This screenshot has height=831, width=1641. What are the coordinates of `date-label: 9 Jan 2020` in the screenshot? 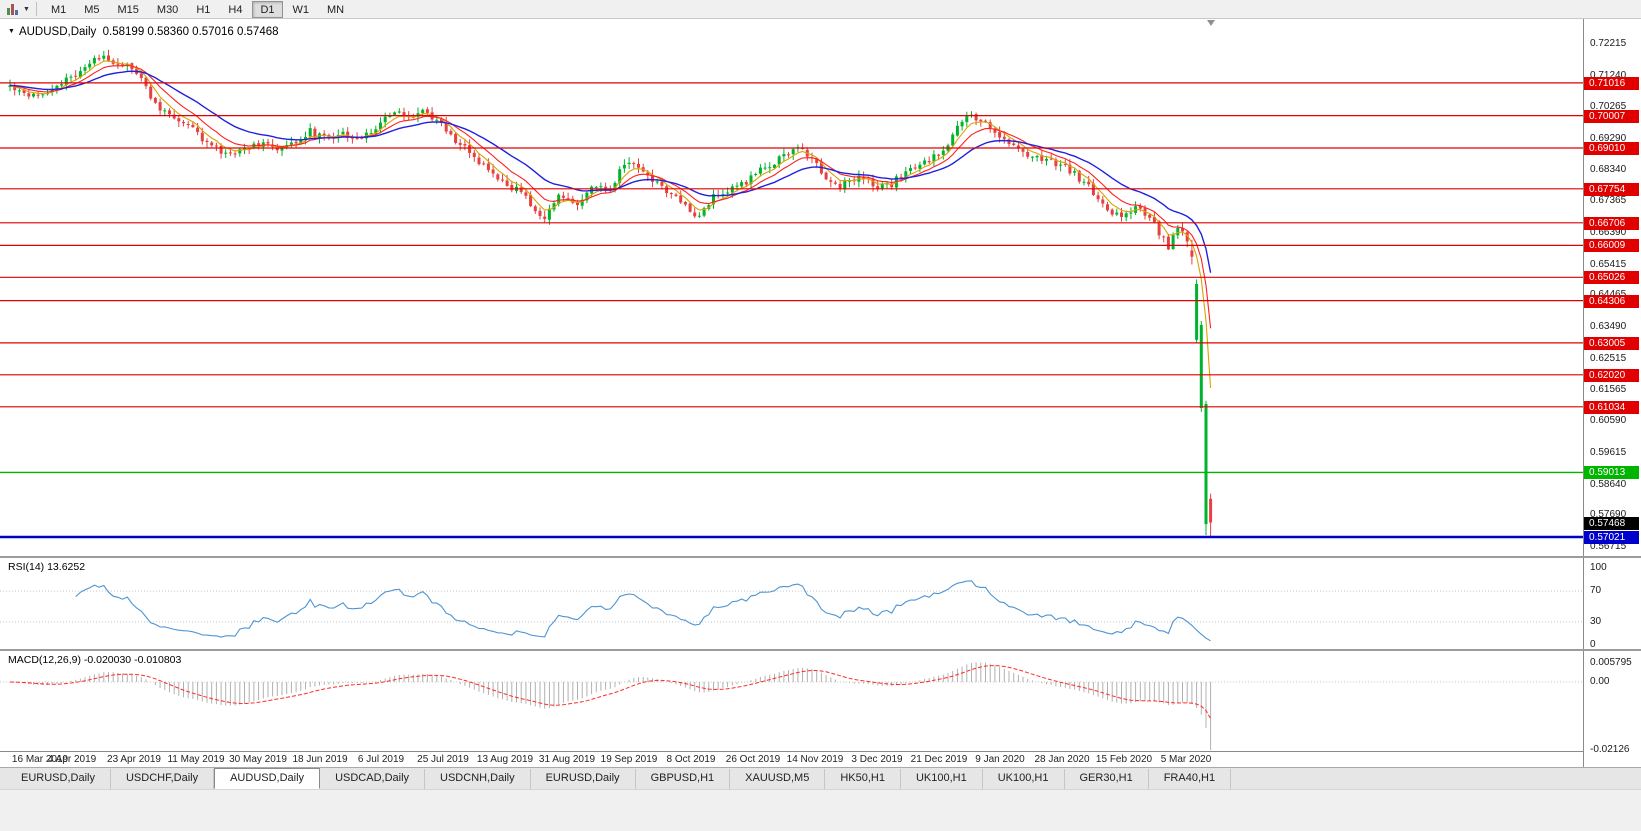 It's located at (1000, 759).